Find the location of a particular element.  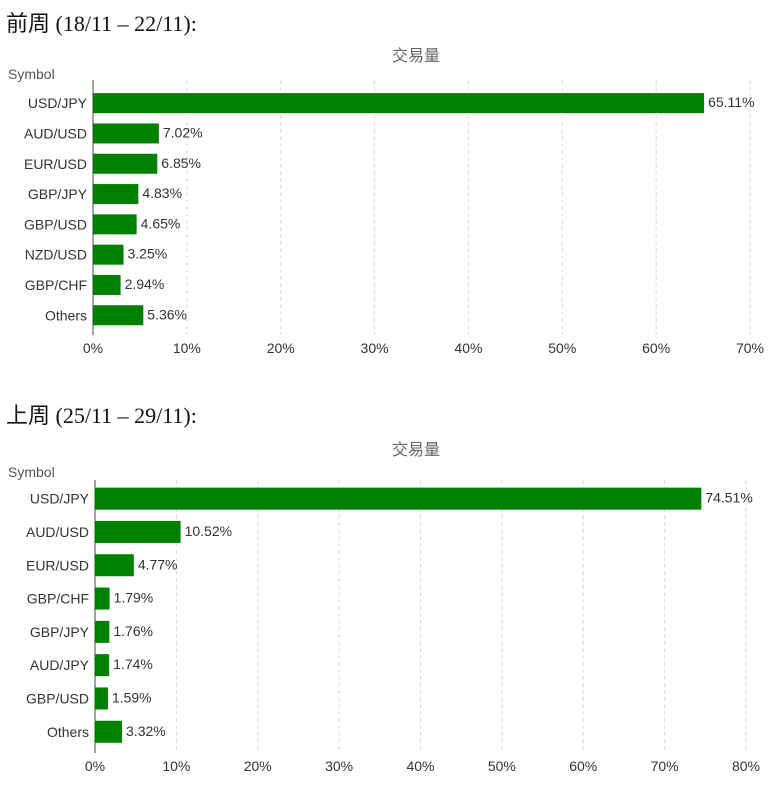

data-label: 3.25% is located at coordinates (148, 254).